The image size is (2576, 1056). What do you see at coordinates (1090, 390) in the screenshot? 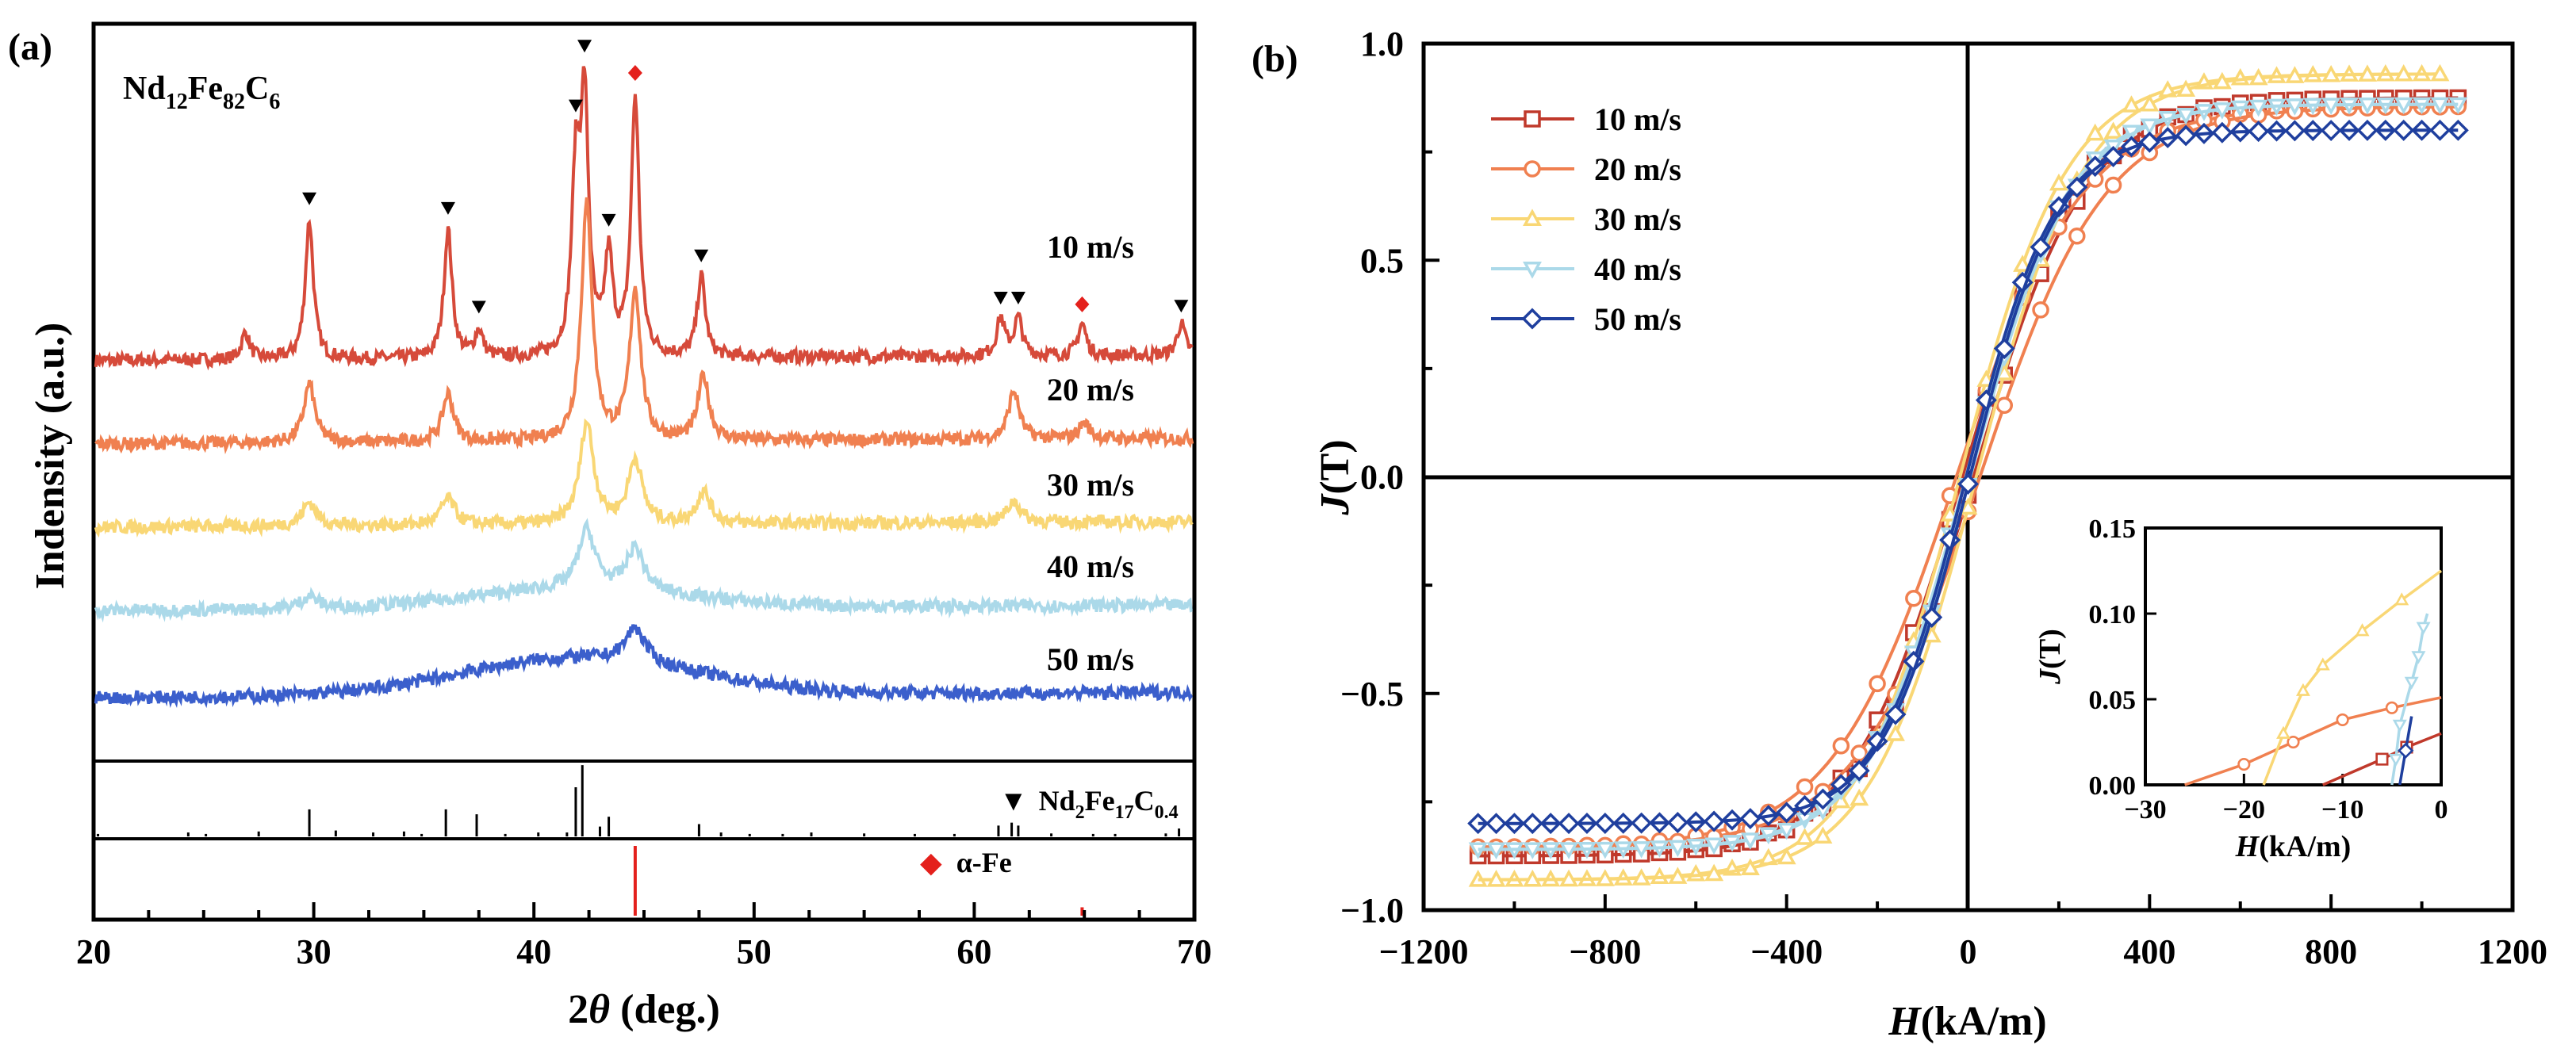
I see `xrd-label-1: 20 m/s` at bounding box center [1090, 390].